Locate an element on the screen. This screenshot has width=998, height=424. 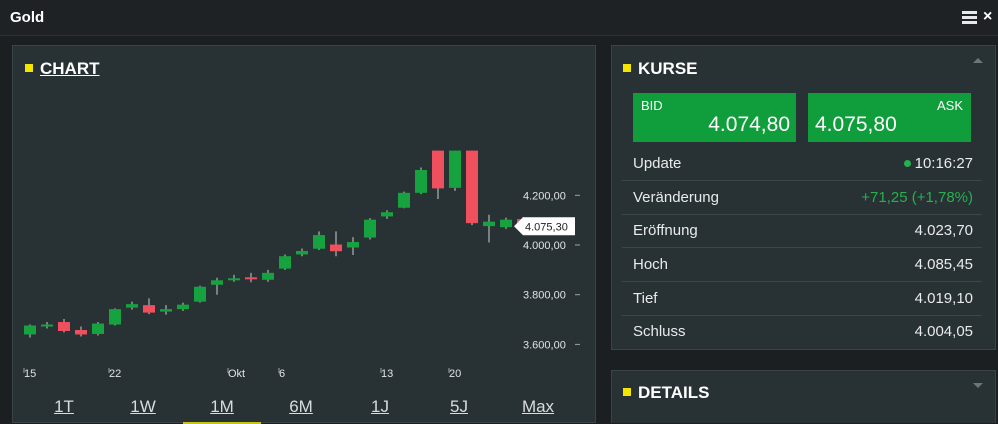
quote-row-high: Hoch 4.085,45 is located at coordinates (802, 265).